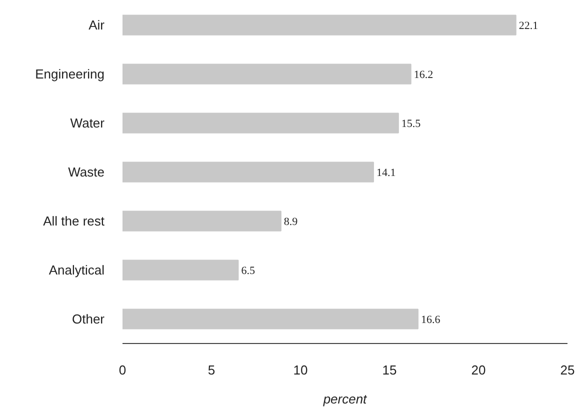 The image size is (577, 412). I want to click on y-tick-label: Air, so click(97, 25).